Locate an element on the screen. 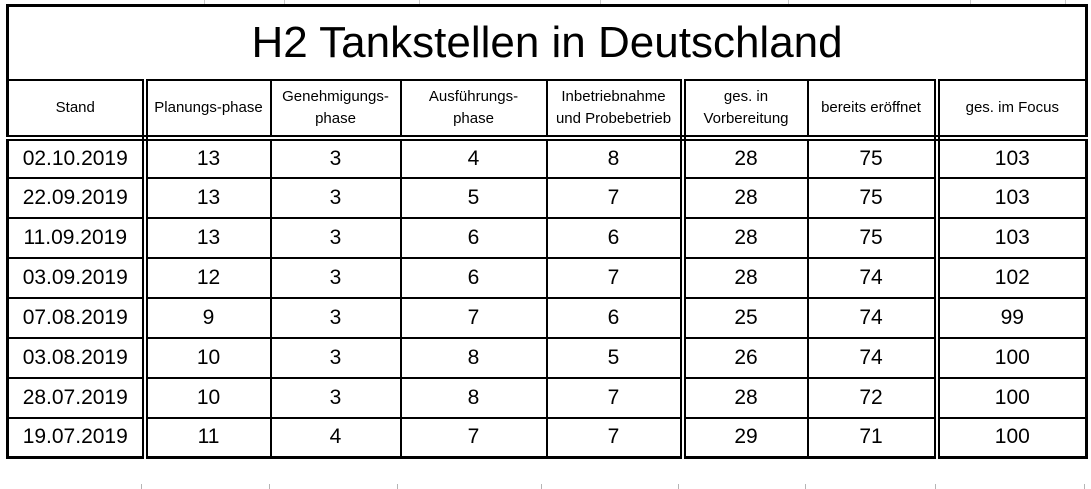  col-header-genehmigungsphase: Genehmigungs- phase is located at coordinates (335, 109).